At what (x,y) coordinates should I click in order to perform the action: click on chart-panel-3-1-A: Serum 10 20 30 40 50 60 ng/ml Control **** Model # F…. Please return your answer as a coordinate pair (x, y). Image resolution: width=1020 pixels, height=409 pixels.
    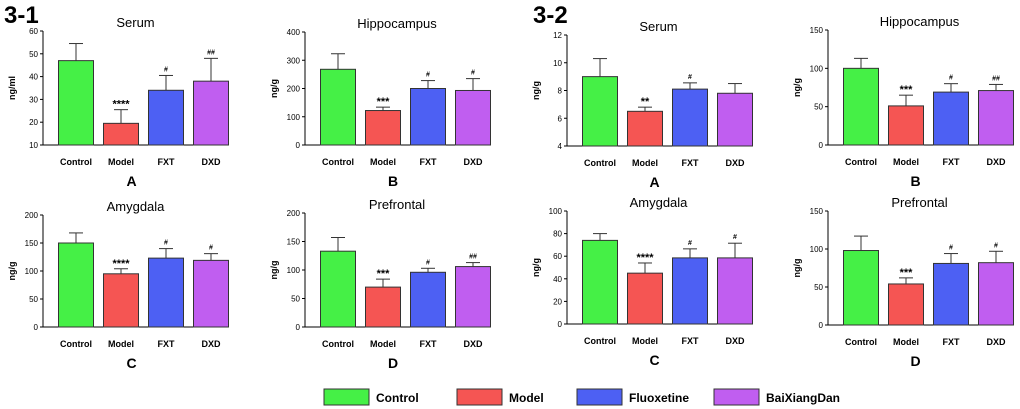
    Looking at the image, I should click on (118, 102).